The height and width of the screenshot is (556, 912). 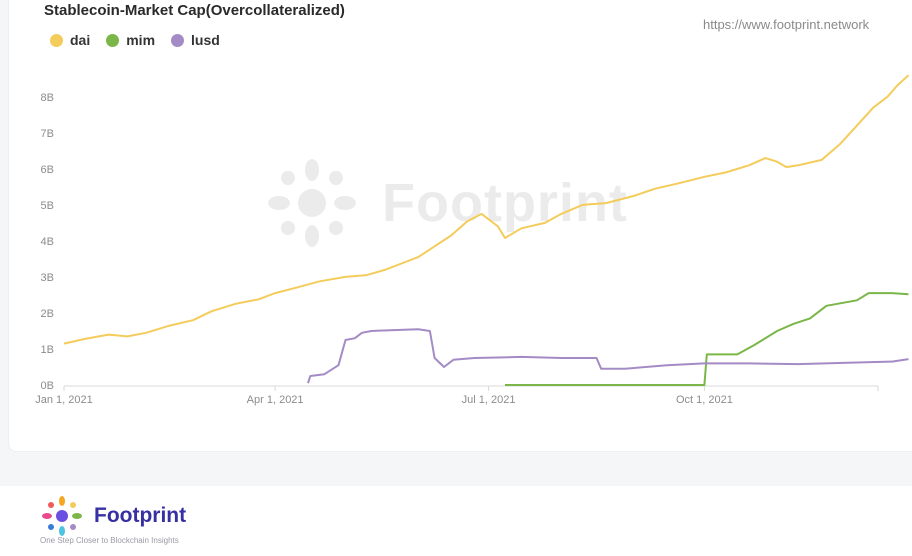 I want to click on footer-brand: Footprint, so click(x=113, y=516).